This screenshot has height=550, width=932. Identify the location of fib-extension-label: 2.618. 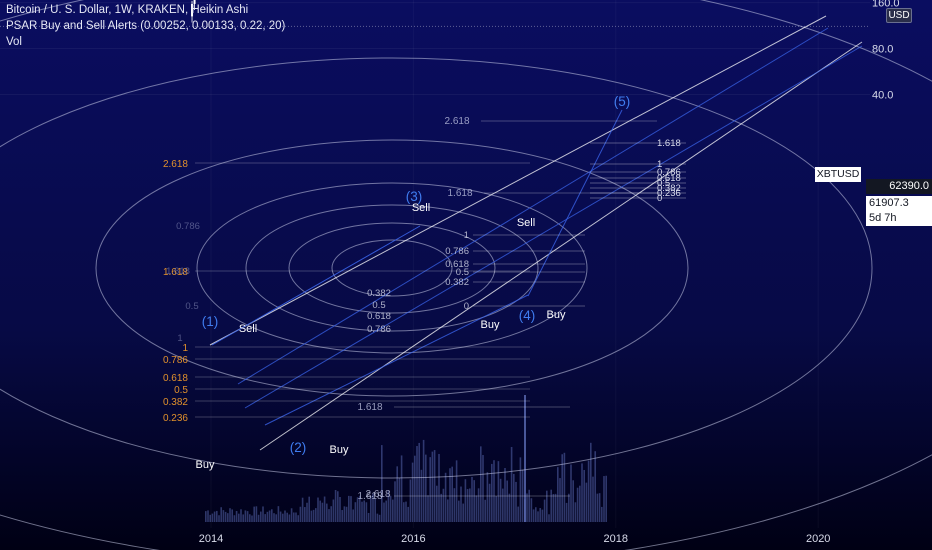
(377, 494).